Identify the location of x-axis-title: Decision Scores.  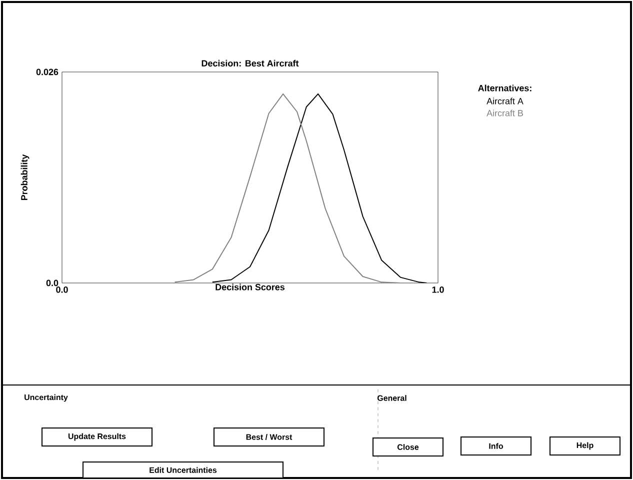
(250, 287).